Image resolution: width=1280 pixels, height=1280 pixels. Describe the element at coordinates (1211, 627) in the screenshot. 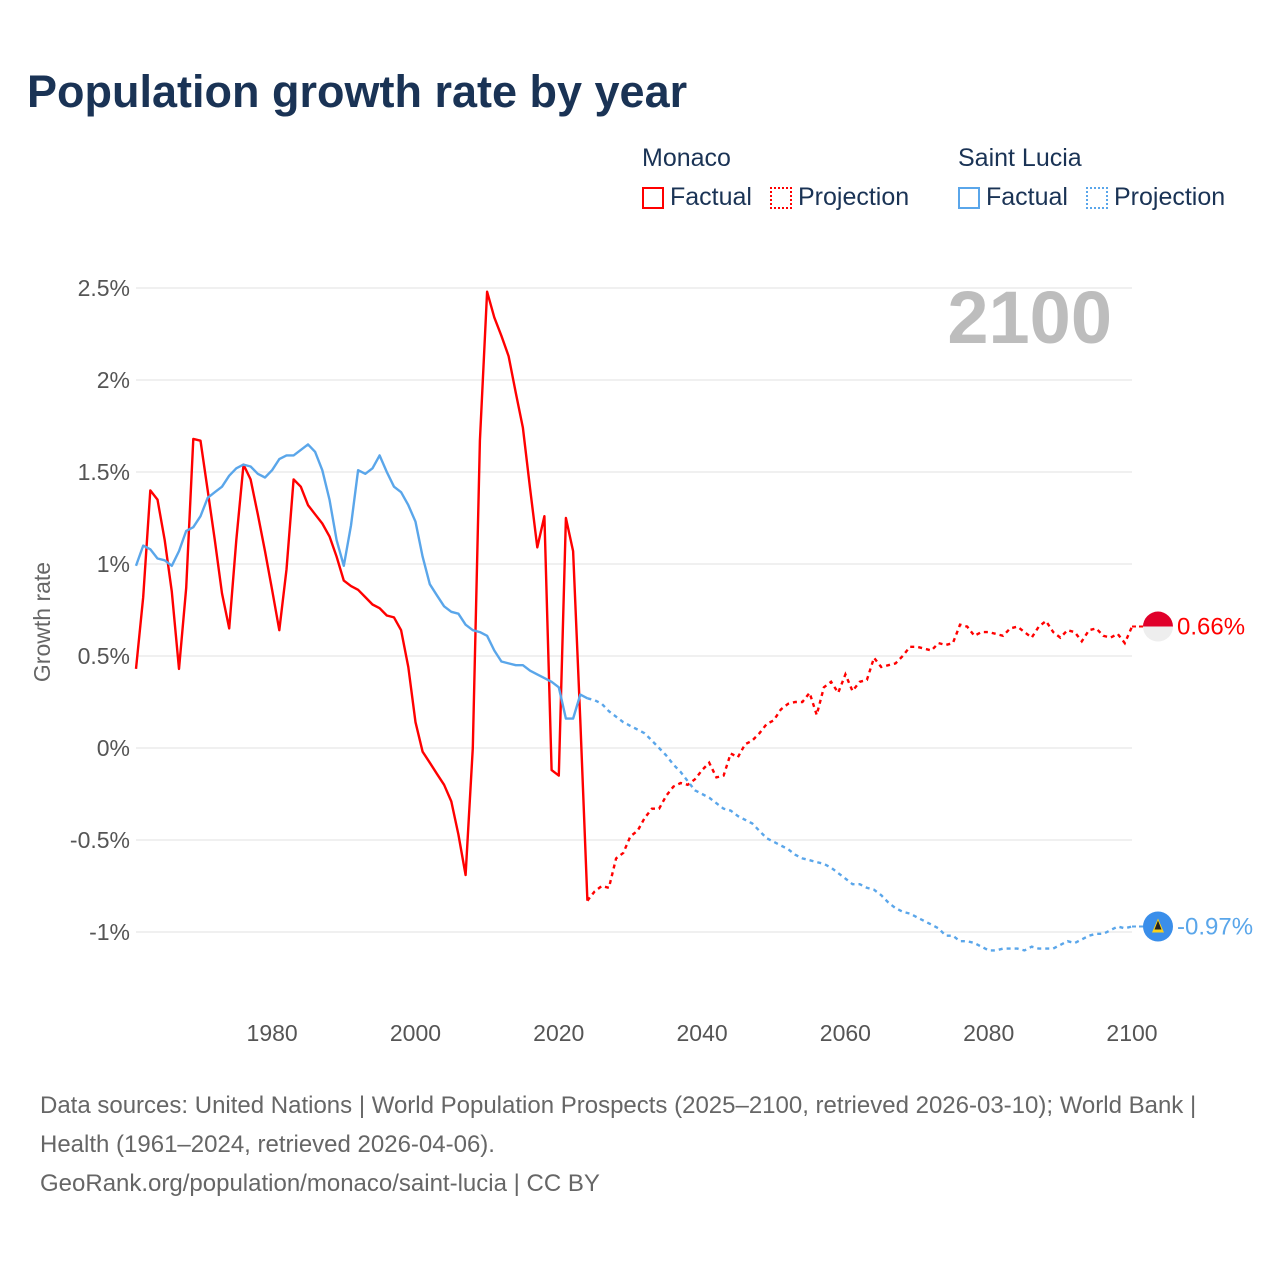

I see `monaco-end-value-label: 0.66%` at that location.